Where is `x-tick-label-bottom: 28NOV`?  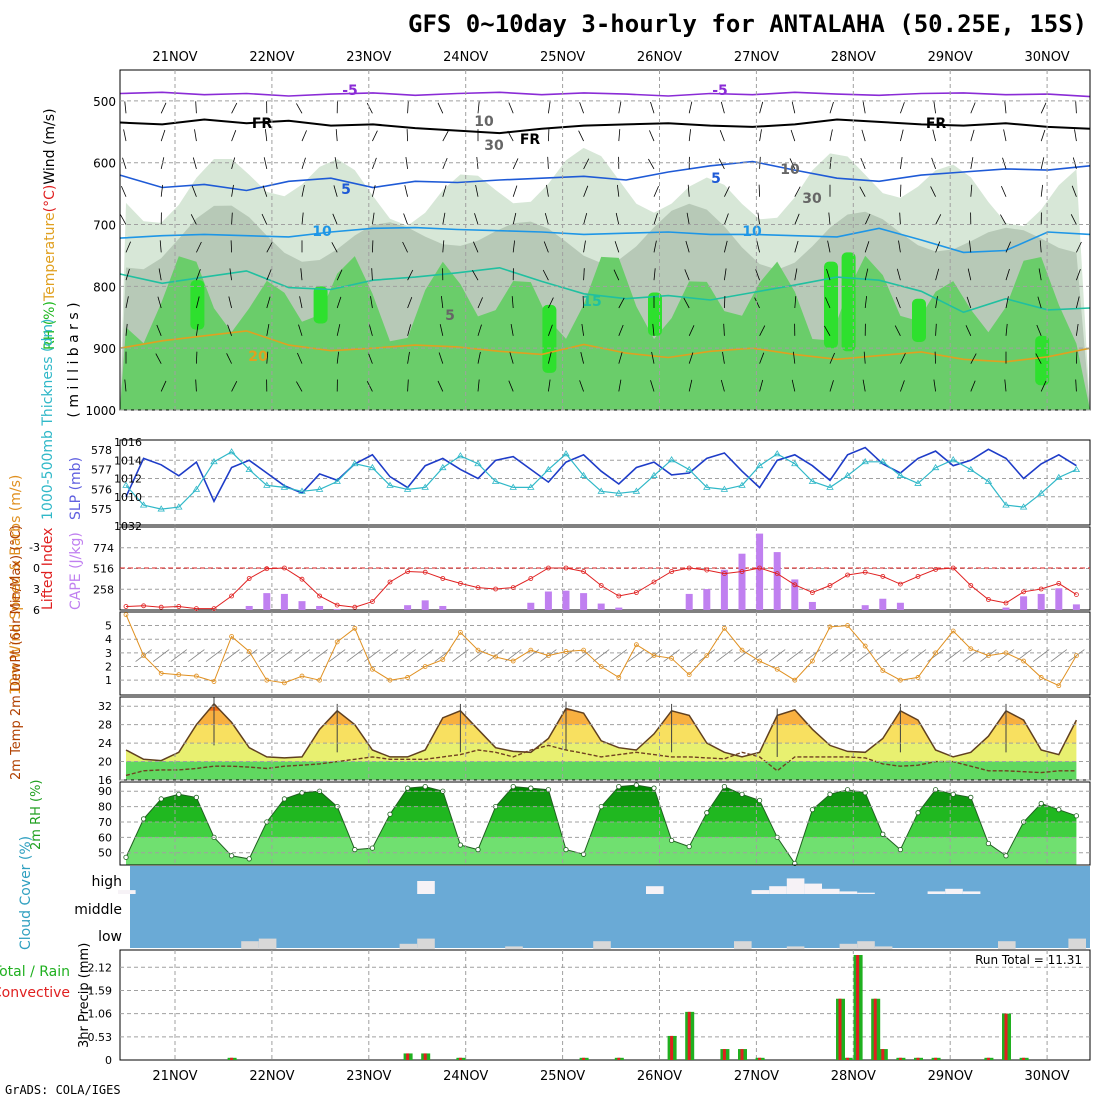 x-tick-label-bottom: 28NOV is located at coordinates (853, 1076).